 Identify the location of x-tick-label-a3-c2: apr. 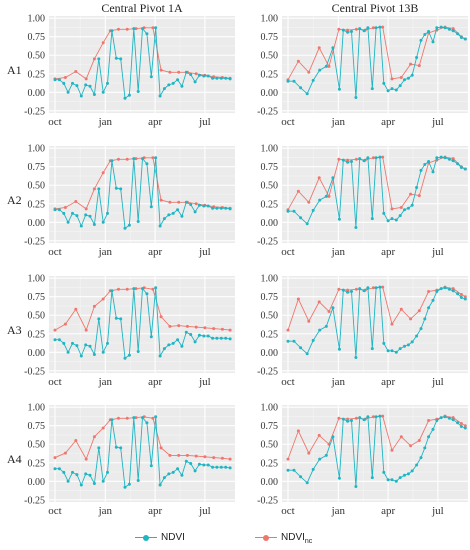
(388, 382).